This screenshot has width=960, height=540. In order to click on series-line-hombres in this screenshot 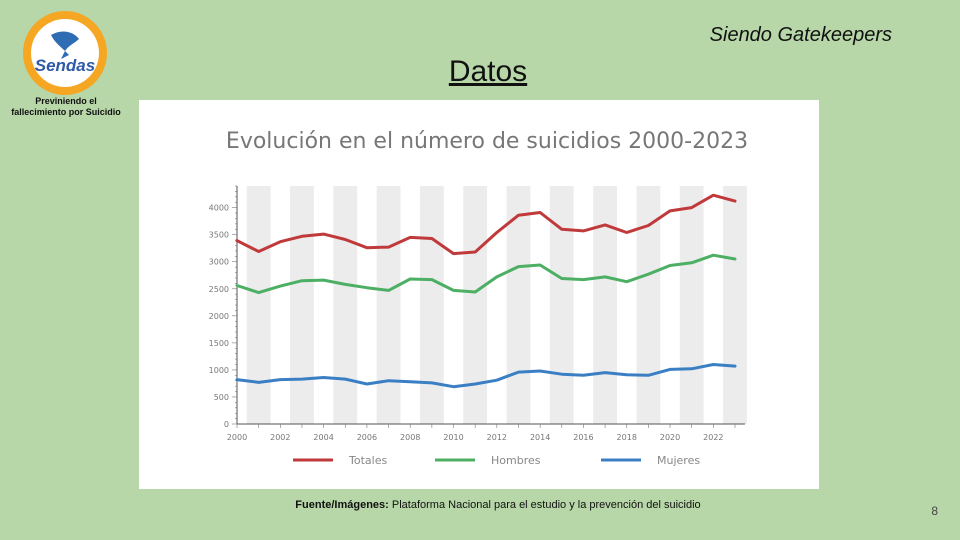, I will do `click(486, 274)`.